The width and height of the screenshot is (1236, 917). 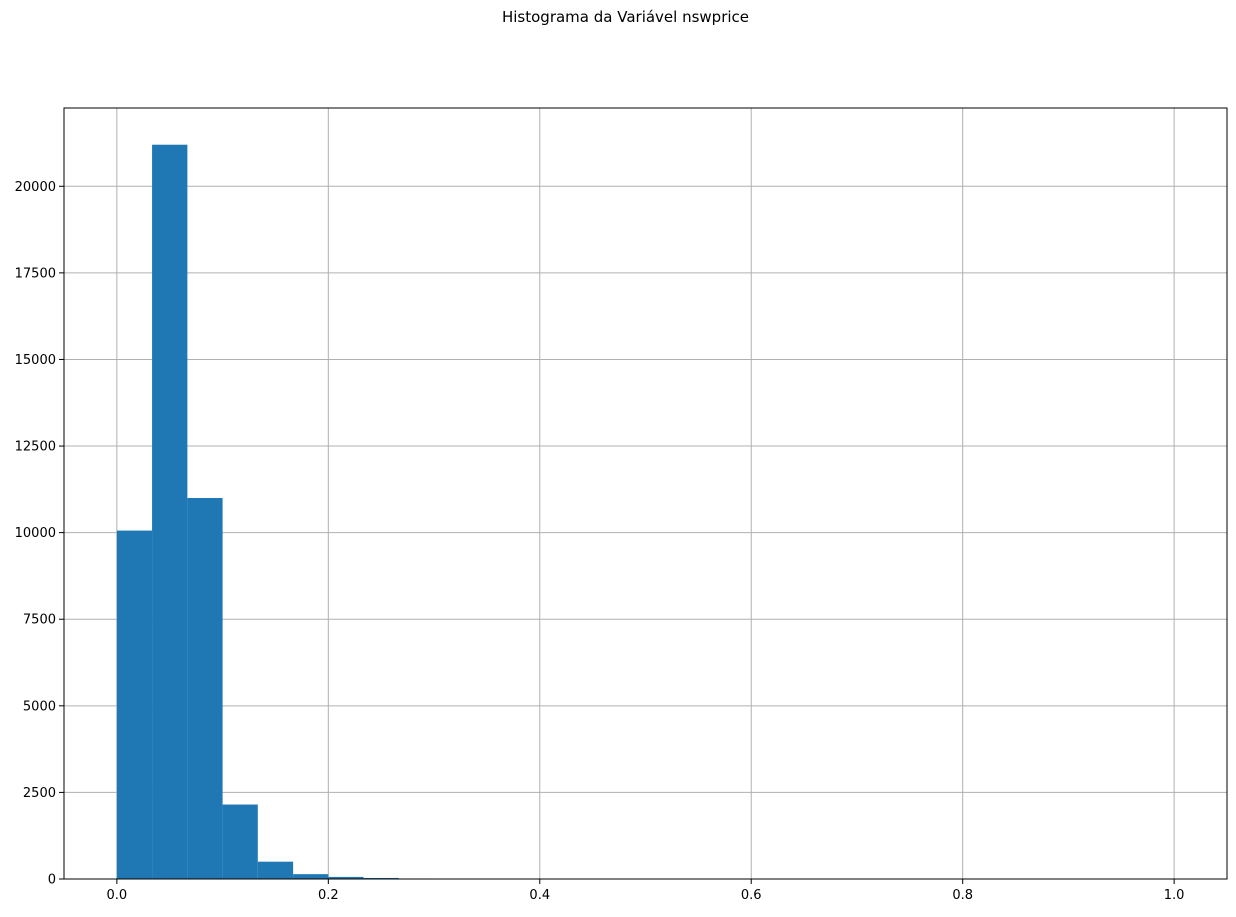 I want to click on y-tick-label: 2500, so click(x=39, y=793).